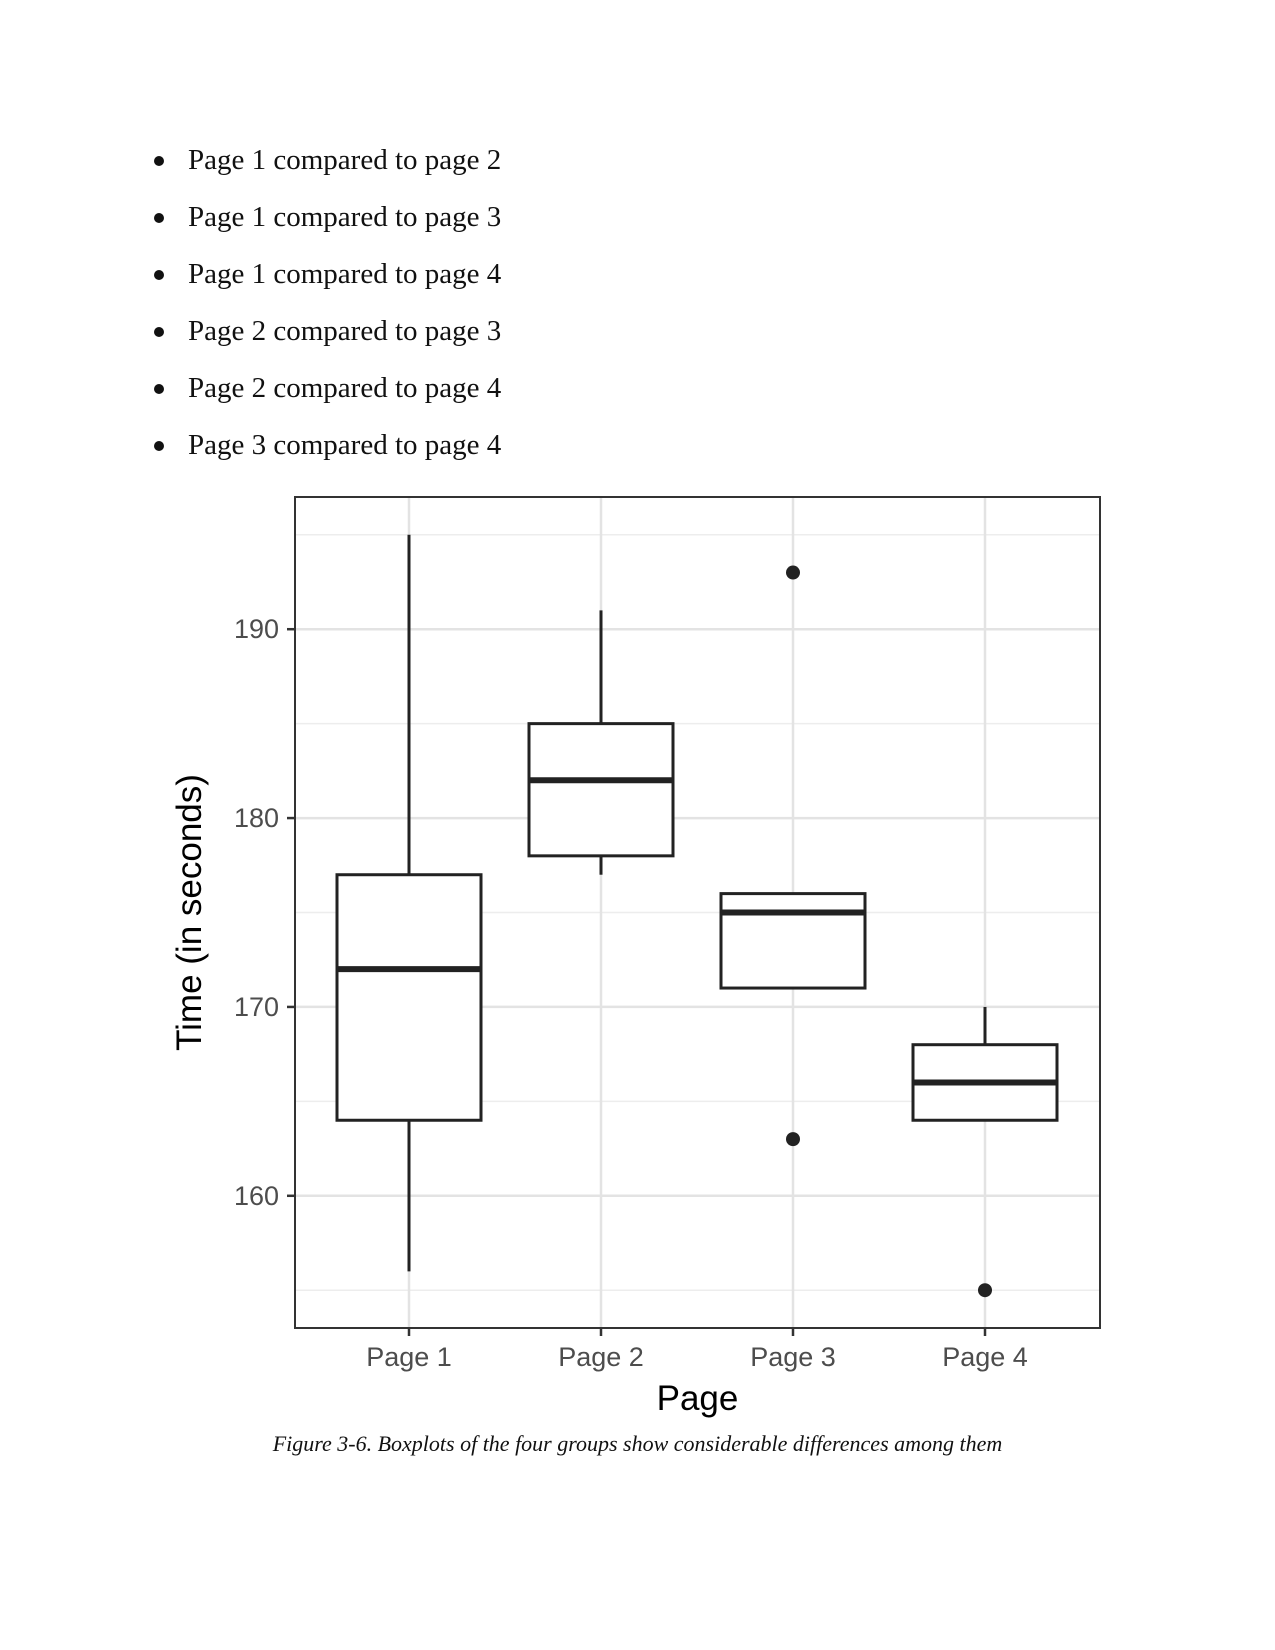  Describe the element at coordinates (256, 818) in the screenshot. I see `y-tick-label: 180` at that location.